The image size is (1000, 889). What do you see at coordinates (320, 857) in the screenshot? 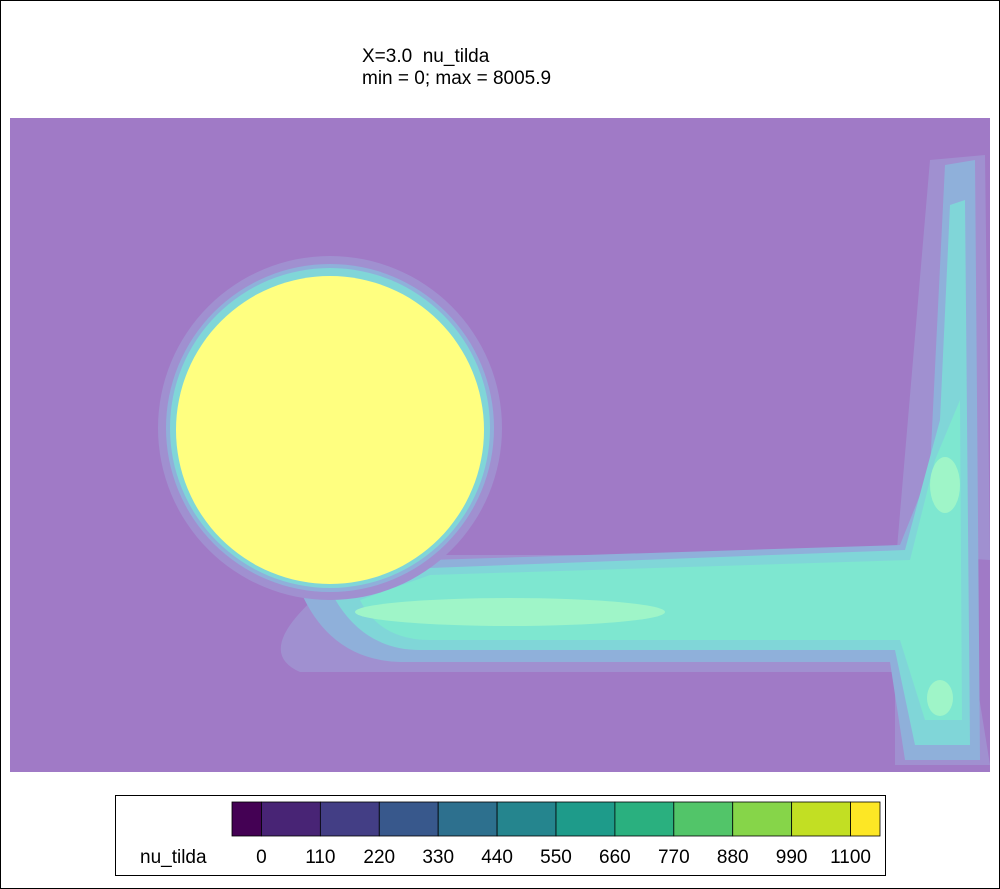
I see `tick-label: 110` at bounding box center [320, 857].